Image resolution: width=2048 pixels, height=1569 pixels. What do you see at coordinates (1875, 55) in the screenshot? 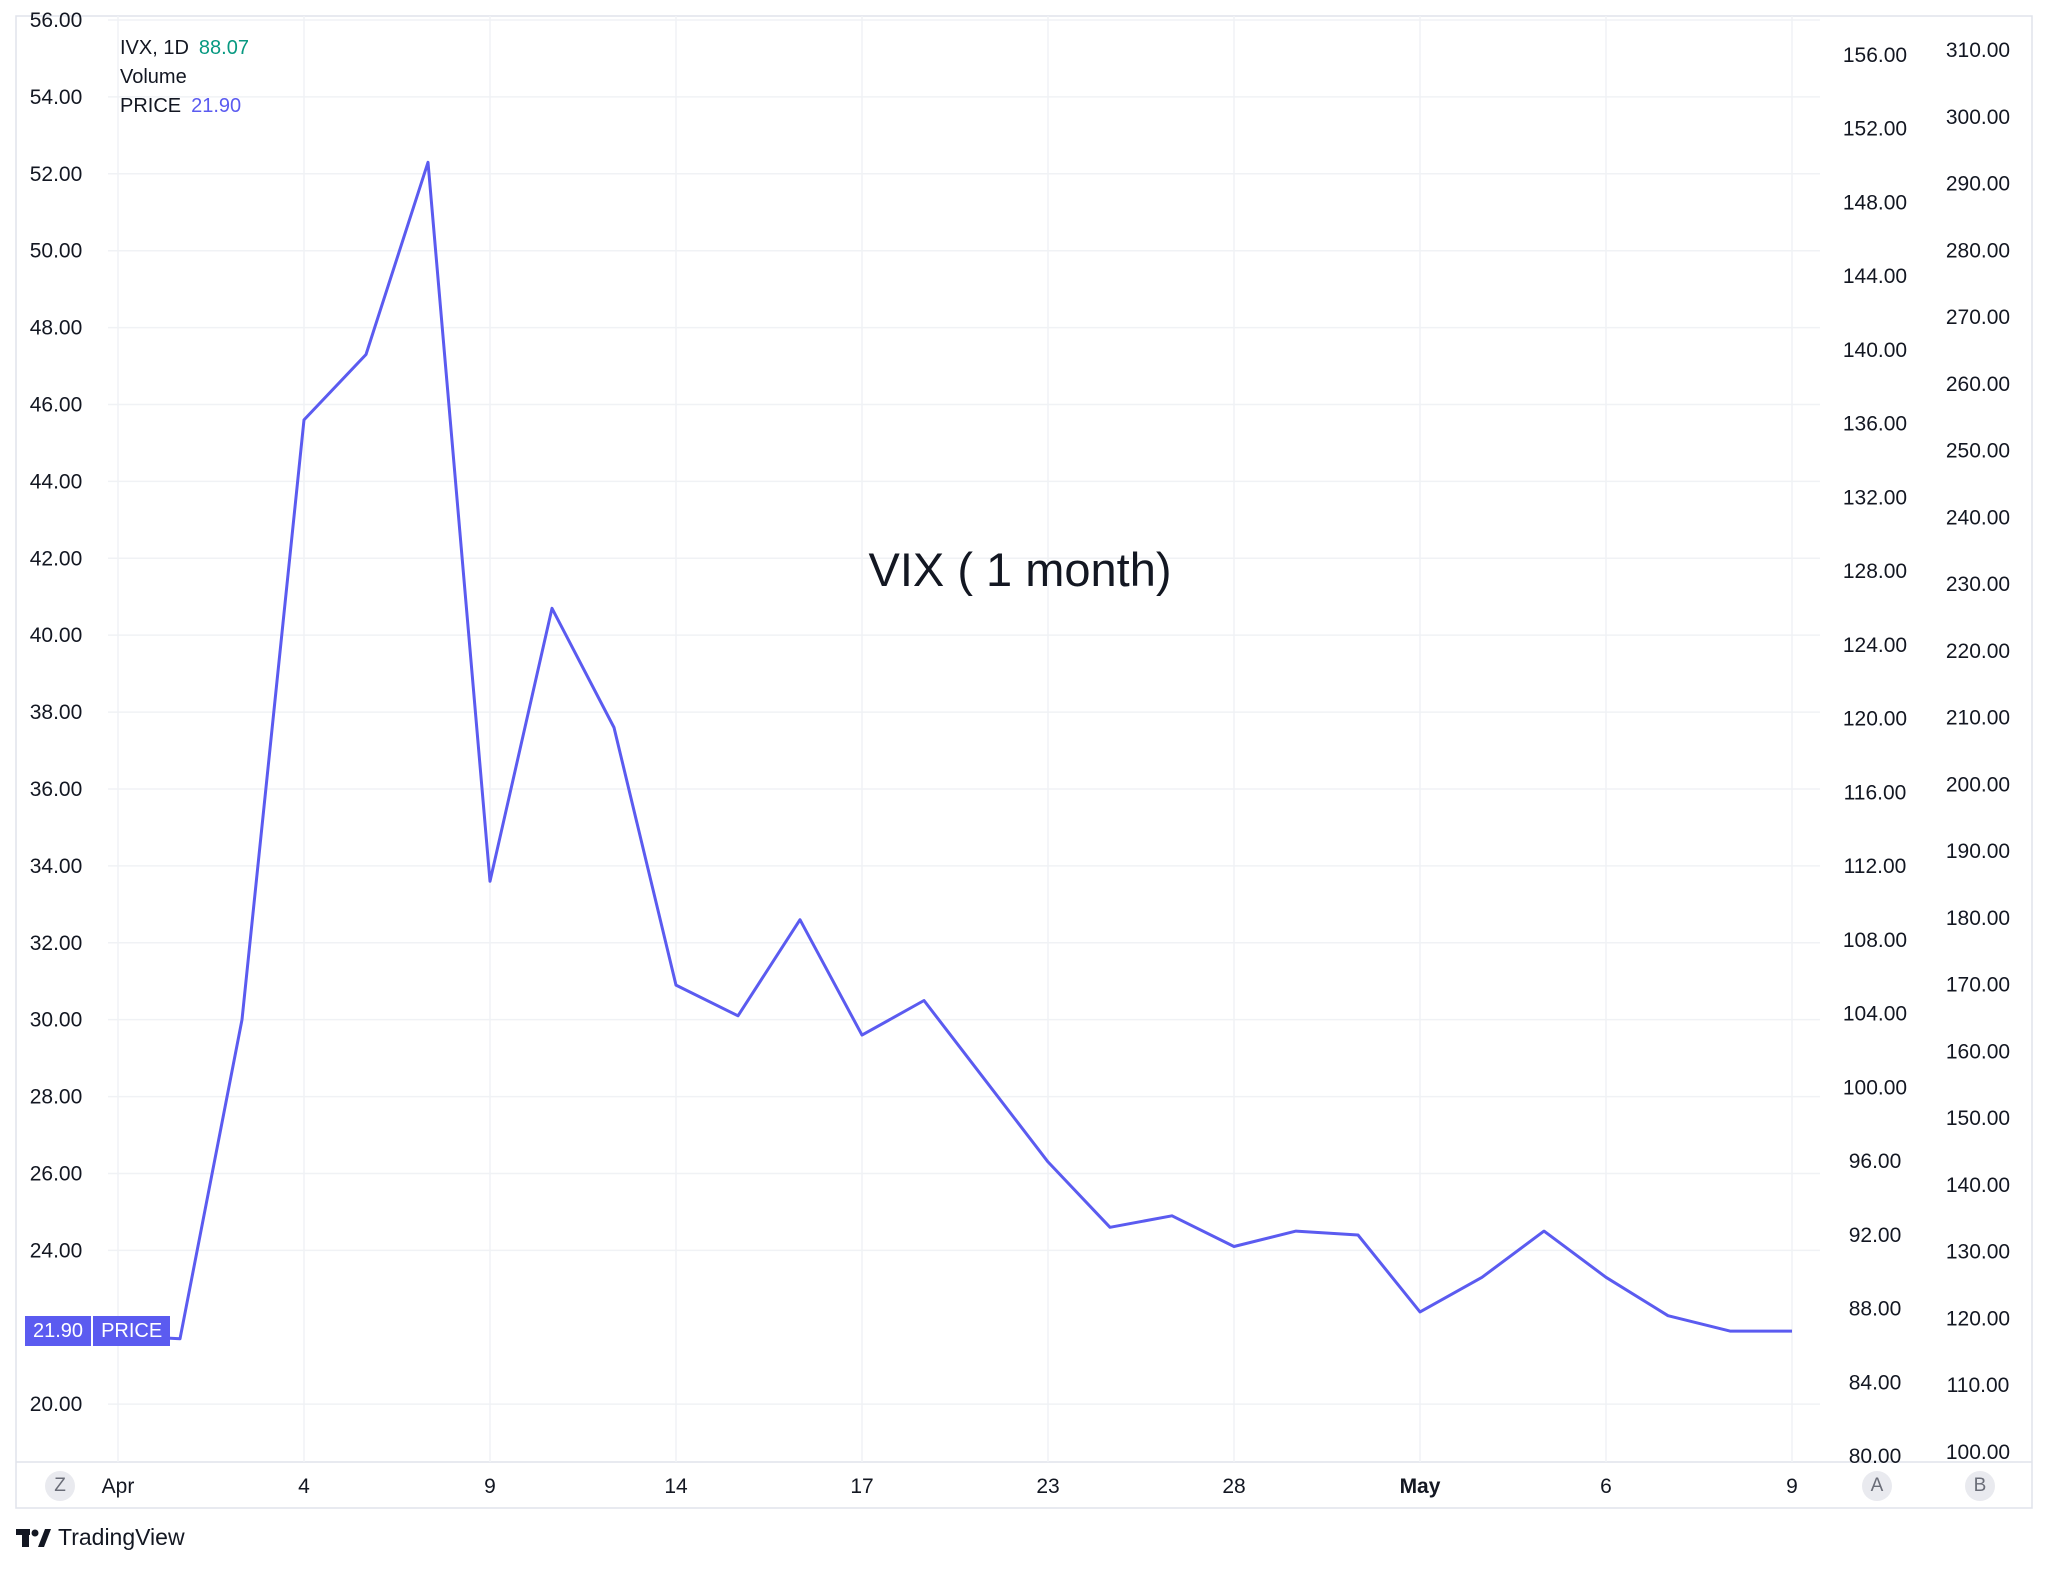
I see `y-right1-tick-label: 156.00` at bounding box center [1875, 55].